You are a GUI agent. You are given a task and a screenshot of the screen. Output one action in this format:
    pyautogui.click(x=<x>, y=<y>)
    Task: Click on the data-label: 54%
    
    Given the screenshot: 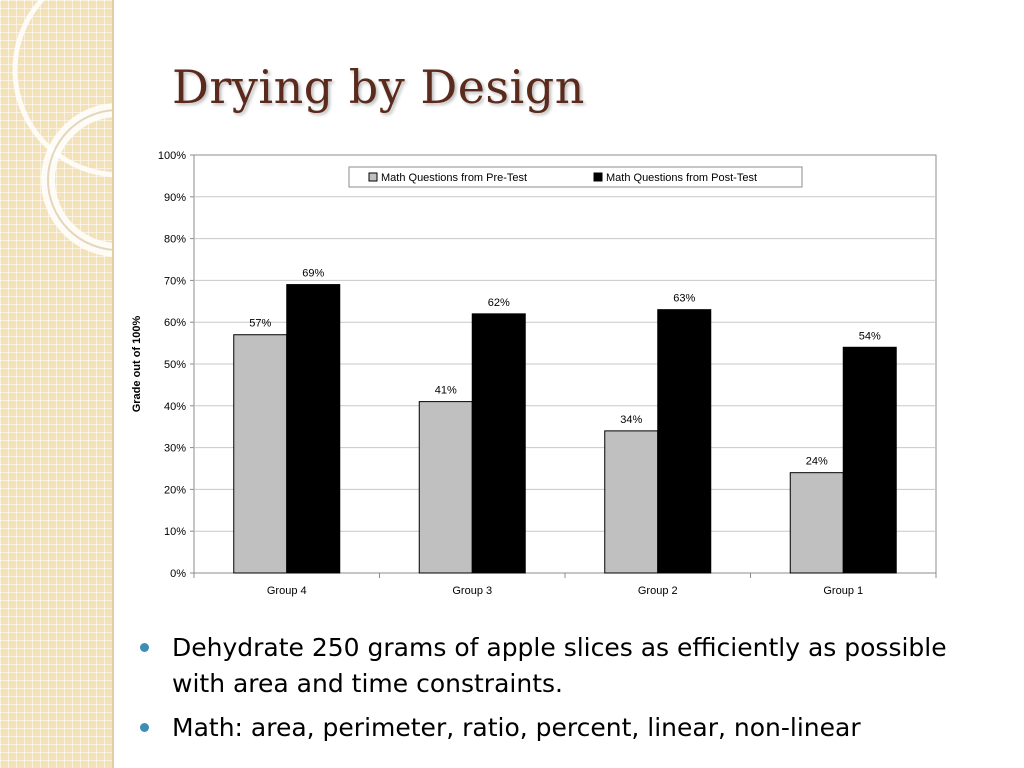 What is the action you would take?
    pyautogui.click(x=870, y=336)
    